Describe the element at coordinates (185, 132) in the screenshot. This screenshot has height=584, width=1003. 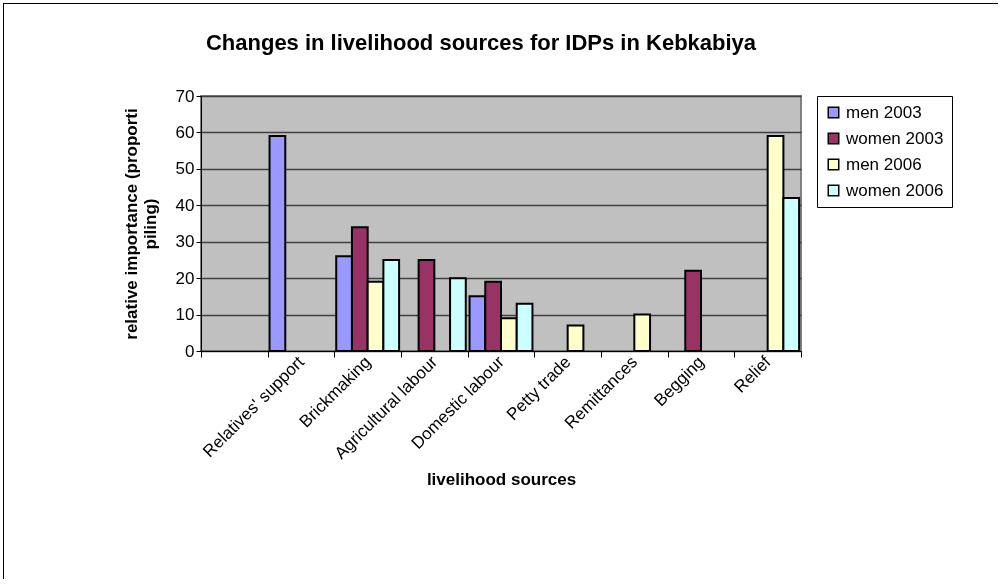
I see `y-tick-label: 60` at that location.